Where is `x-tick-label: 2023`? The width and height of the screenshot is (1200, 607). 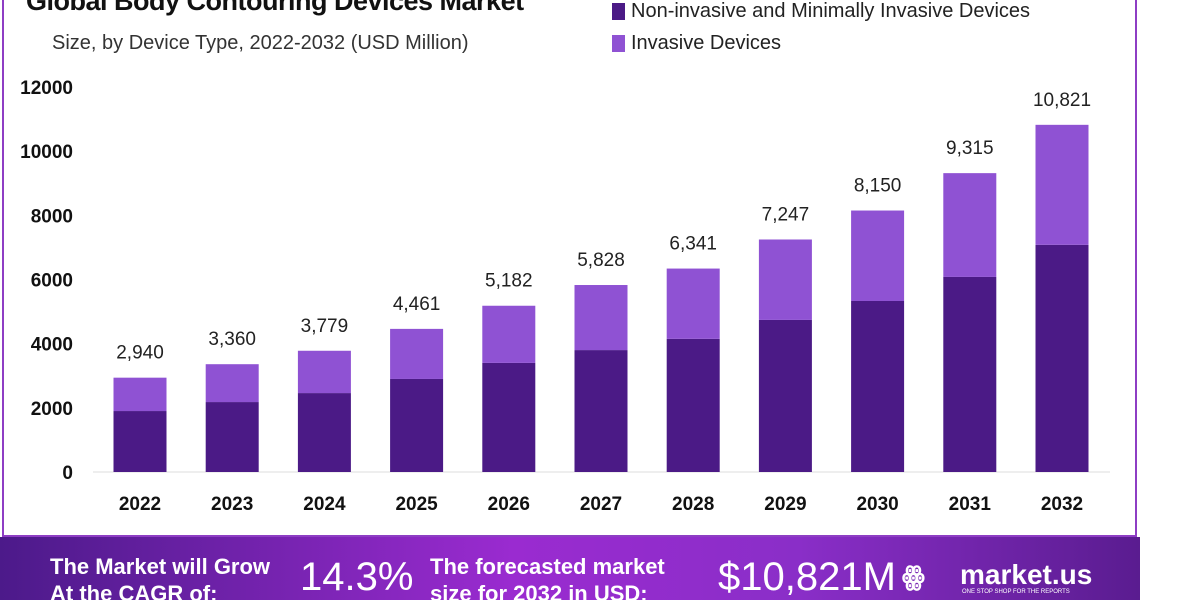
x-tick-label: 2023 is located at coordinates (232, 504).